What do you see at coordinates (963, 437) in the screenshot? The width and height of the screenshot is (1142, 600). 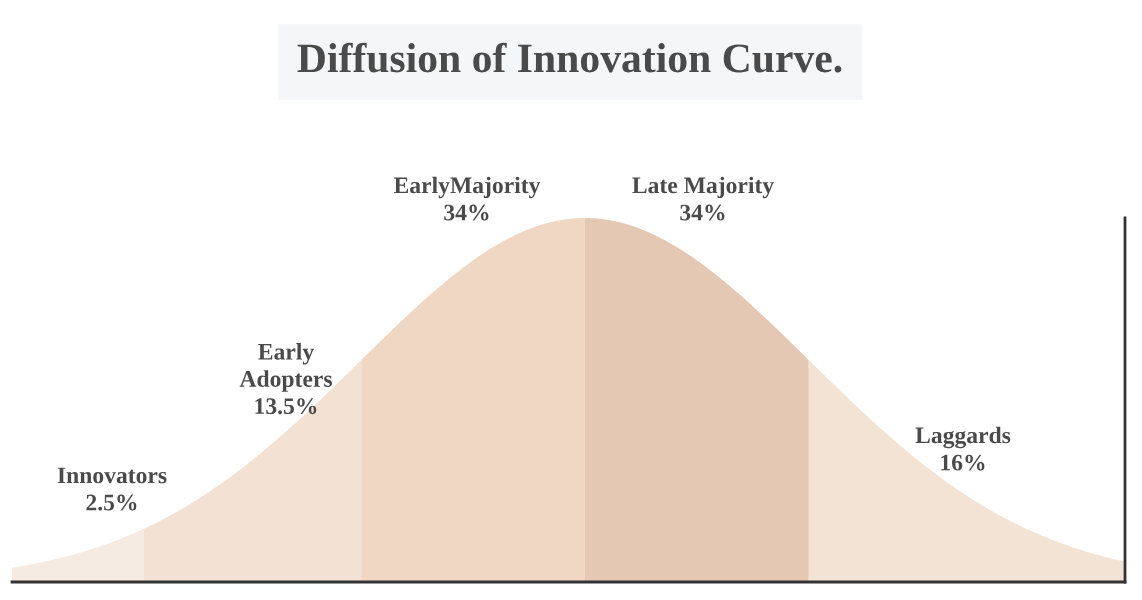 I see `category-label: Laggards` at bounding box center [963, 437].